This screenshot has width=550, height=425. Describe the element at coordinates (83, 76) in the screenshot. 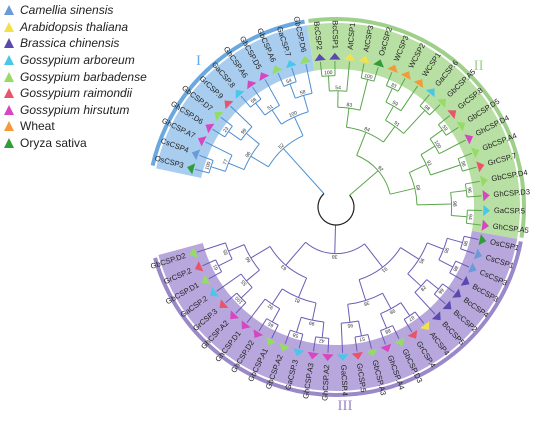

I see `legend-label: Gossypium barbadense` at that location.